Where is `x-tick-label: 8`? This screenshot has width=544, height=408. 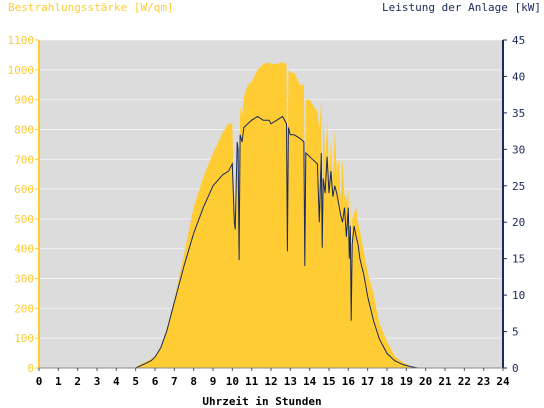
x-tick-label: 8 is located at coordinates (193, 381).